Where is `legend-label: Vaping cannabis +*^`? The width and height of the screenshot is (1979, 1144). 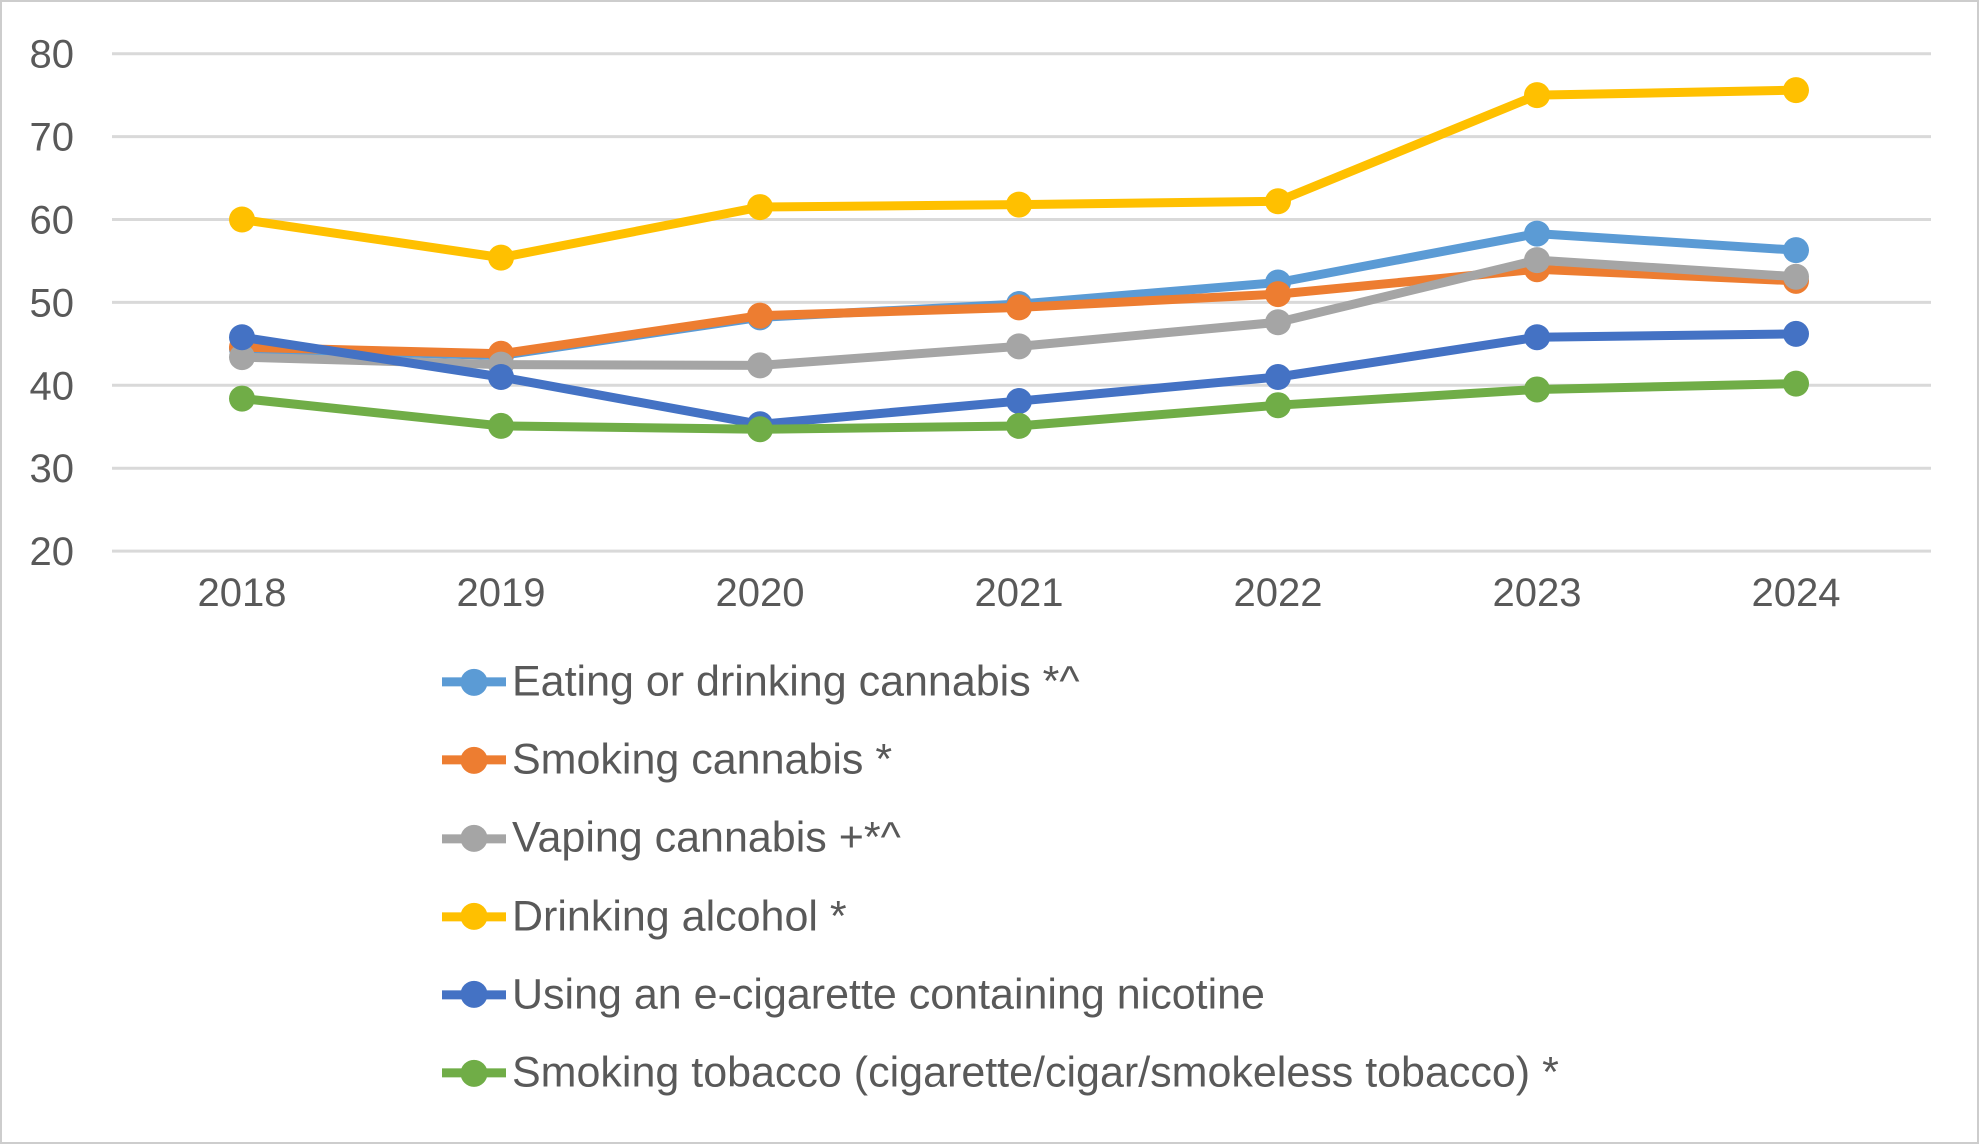 legend-label: Vaping cannabis +*^ is located at coordinates (706, 837).